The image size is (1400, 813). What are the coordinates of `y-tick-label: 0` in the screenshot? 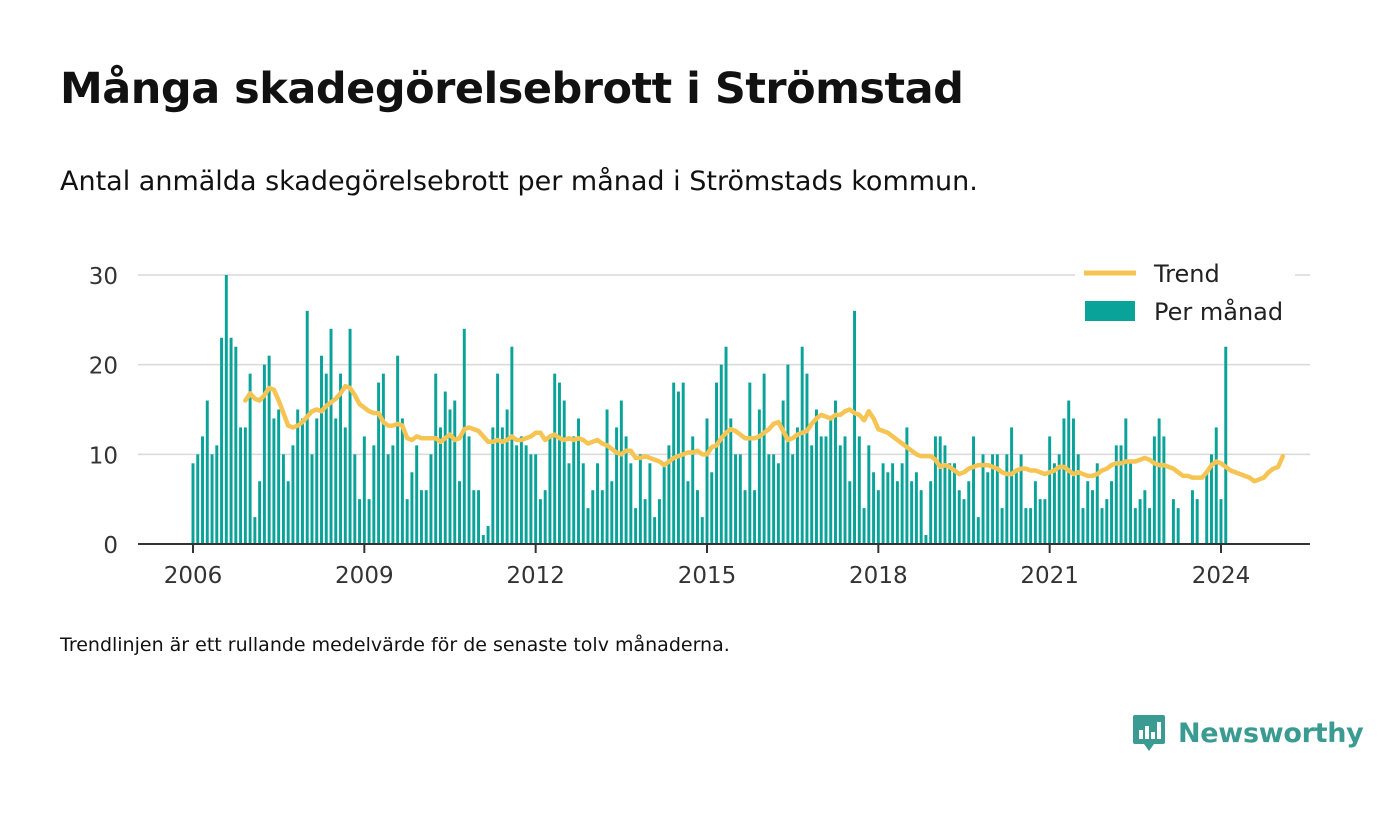 It's located at (110, 546).